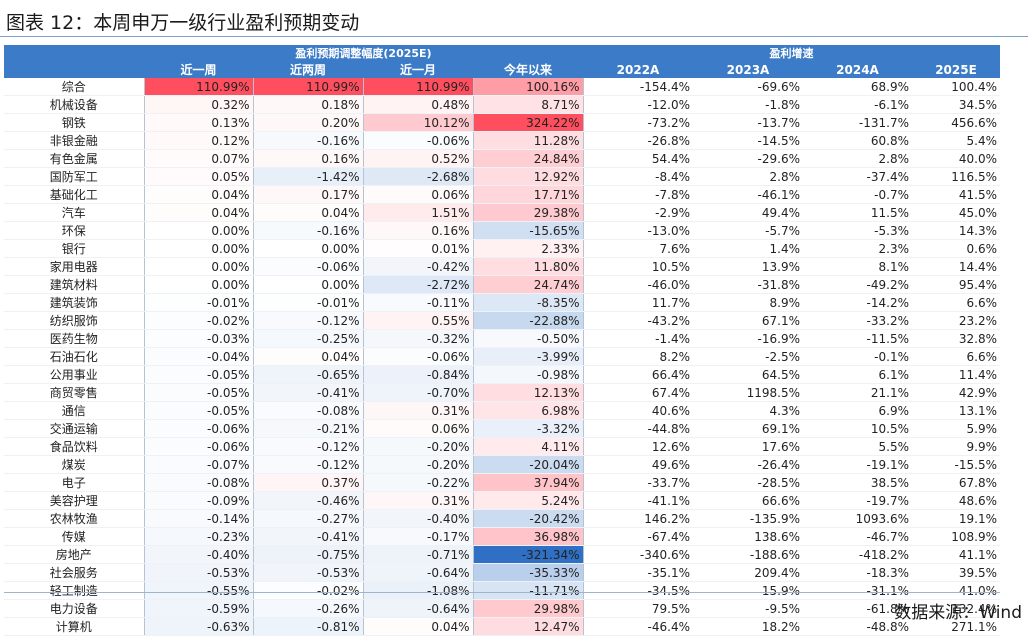  What do you see at coordinates (528, 140) in the screenshot?
I see `adjustment-cell: 11.28%` at bounding box center [528, 140].